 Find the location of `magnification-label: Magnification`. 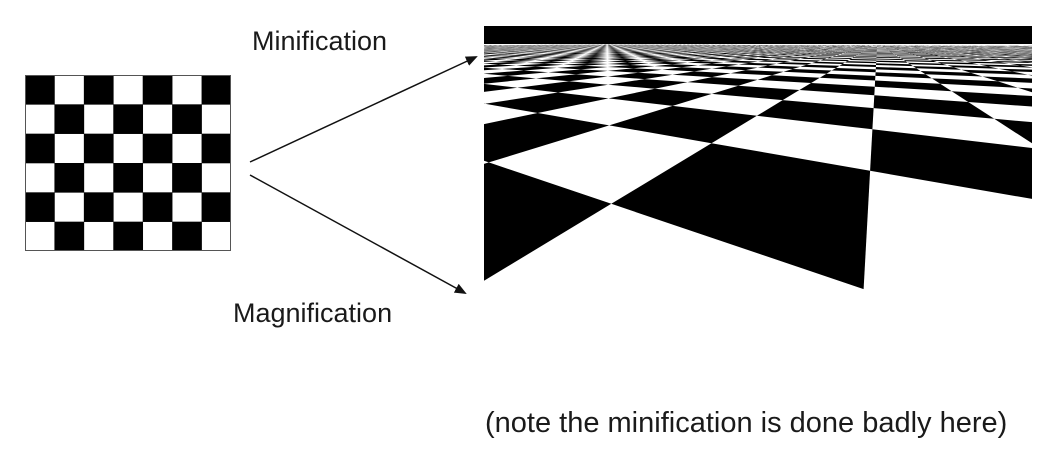

magnification-label: Magnification is located at coordinates (313, 313).